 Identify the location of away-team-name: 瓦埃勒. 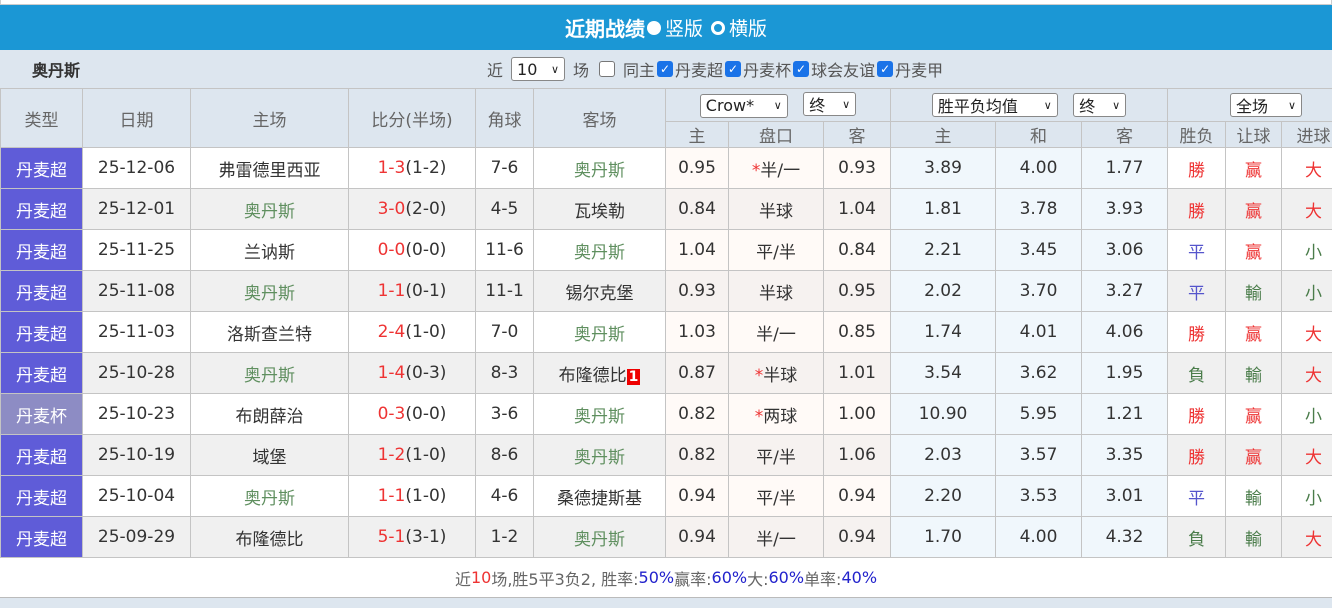
(599, 212).